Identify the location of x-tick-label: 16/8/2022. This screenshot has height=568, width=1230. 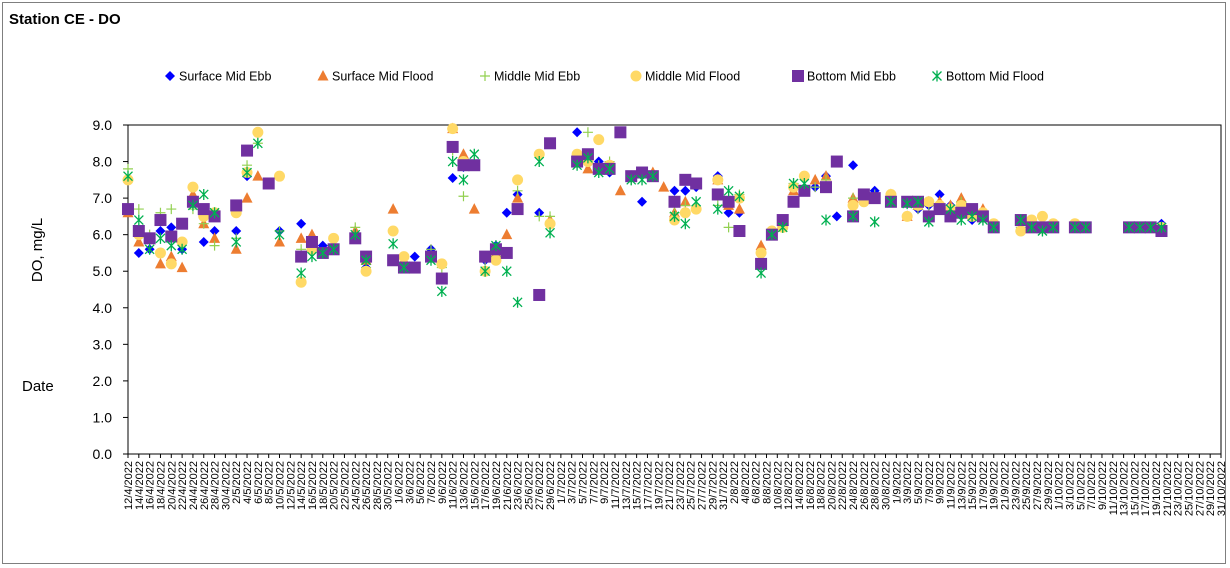
(811, 485).